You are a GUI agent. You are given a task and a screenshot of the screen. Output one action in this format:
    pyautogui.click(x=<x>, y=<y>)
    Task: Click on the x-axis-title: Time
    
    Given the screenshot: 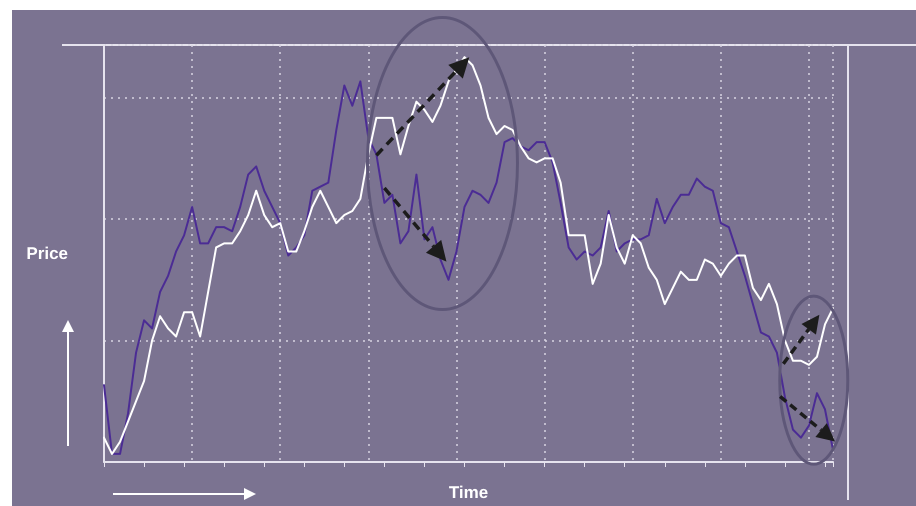 What is the action you would take?
    pyautogui.click(x=468, y=492)
    